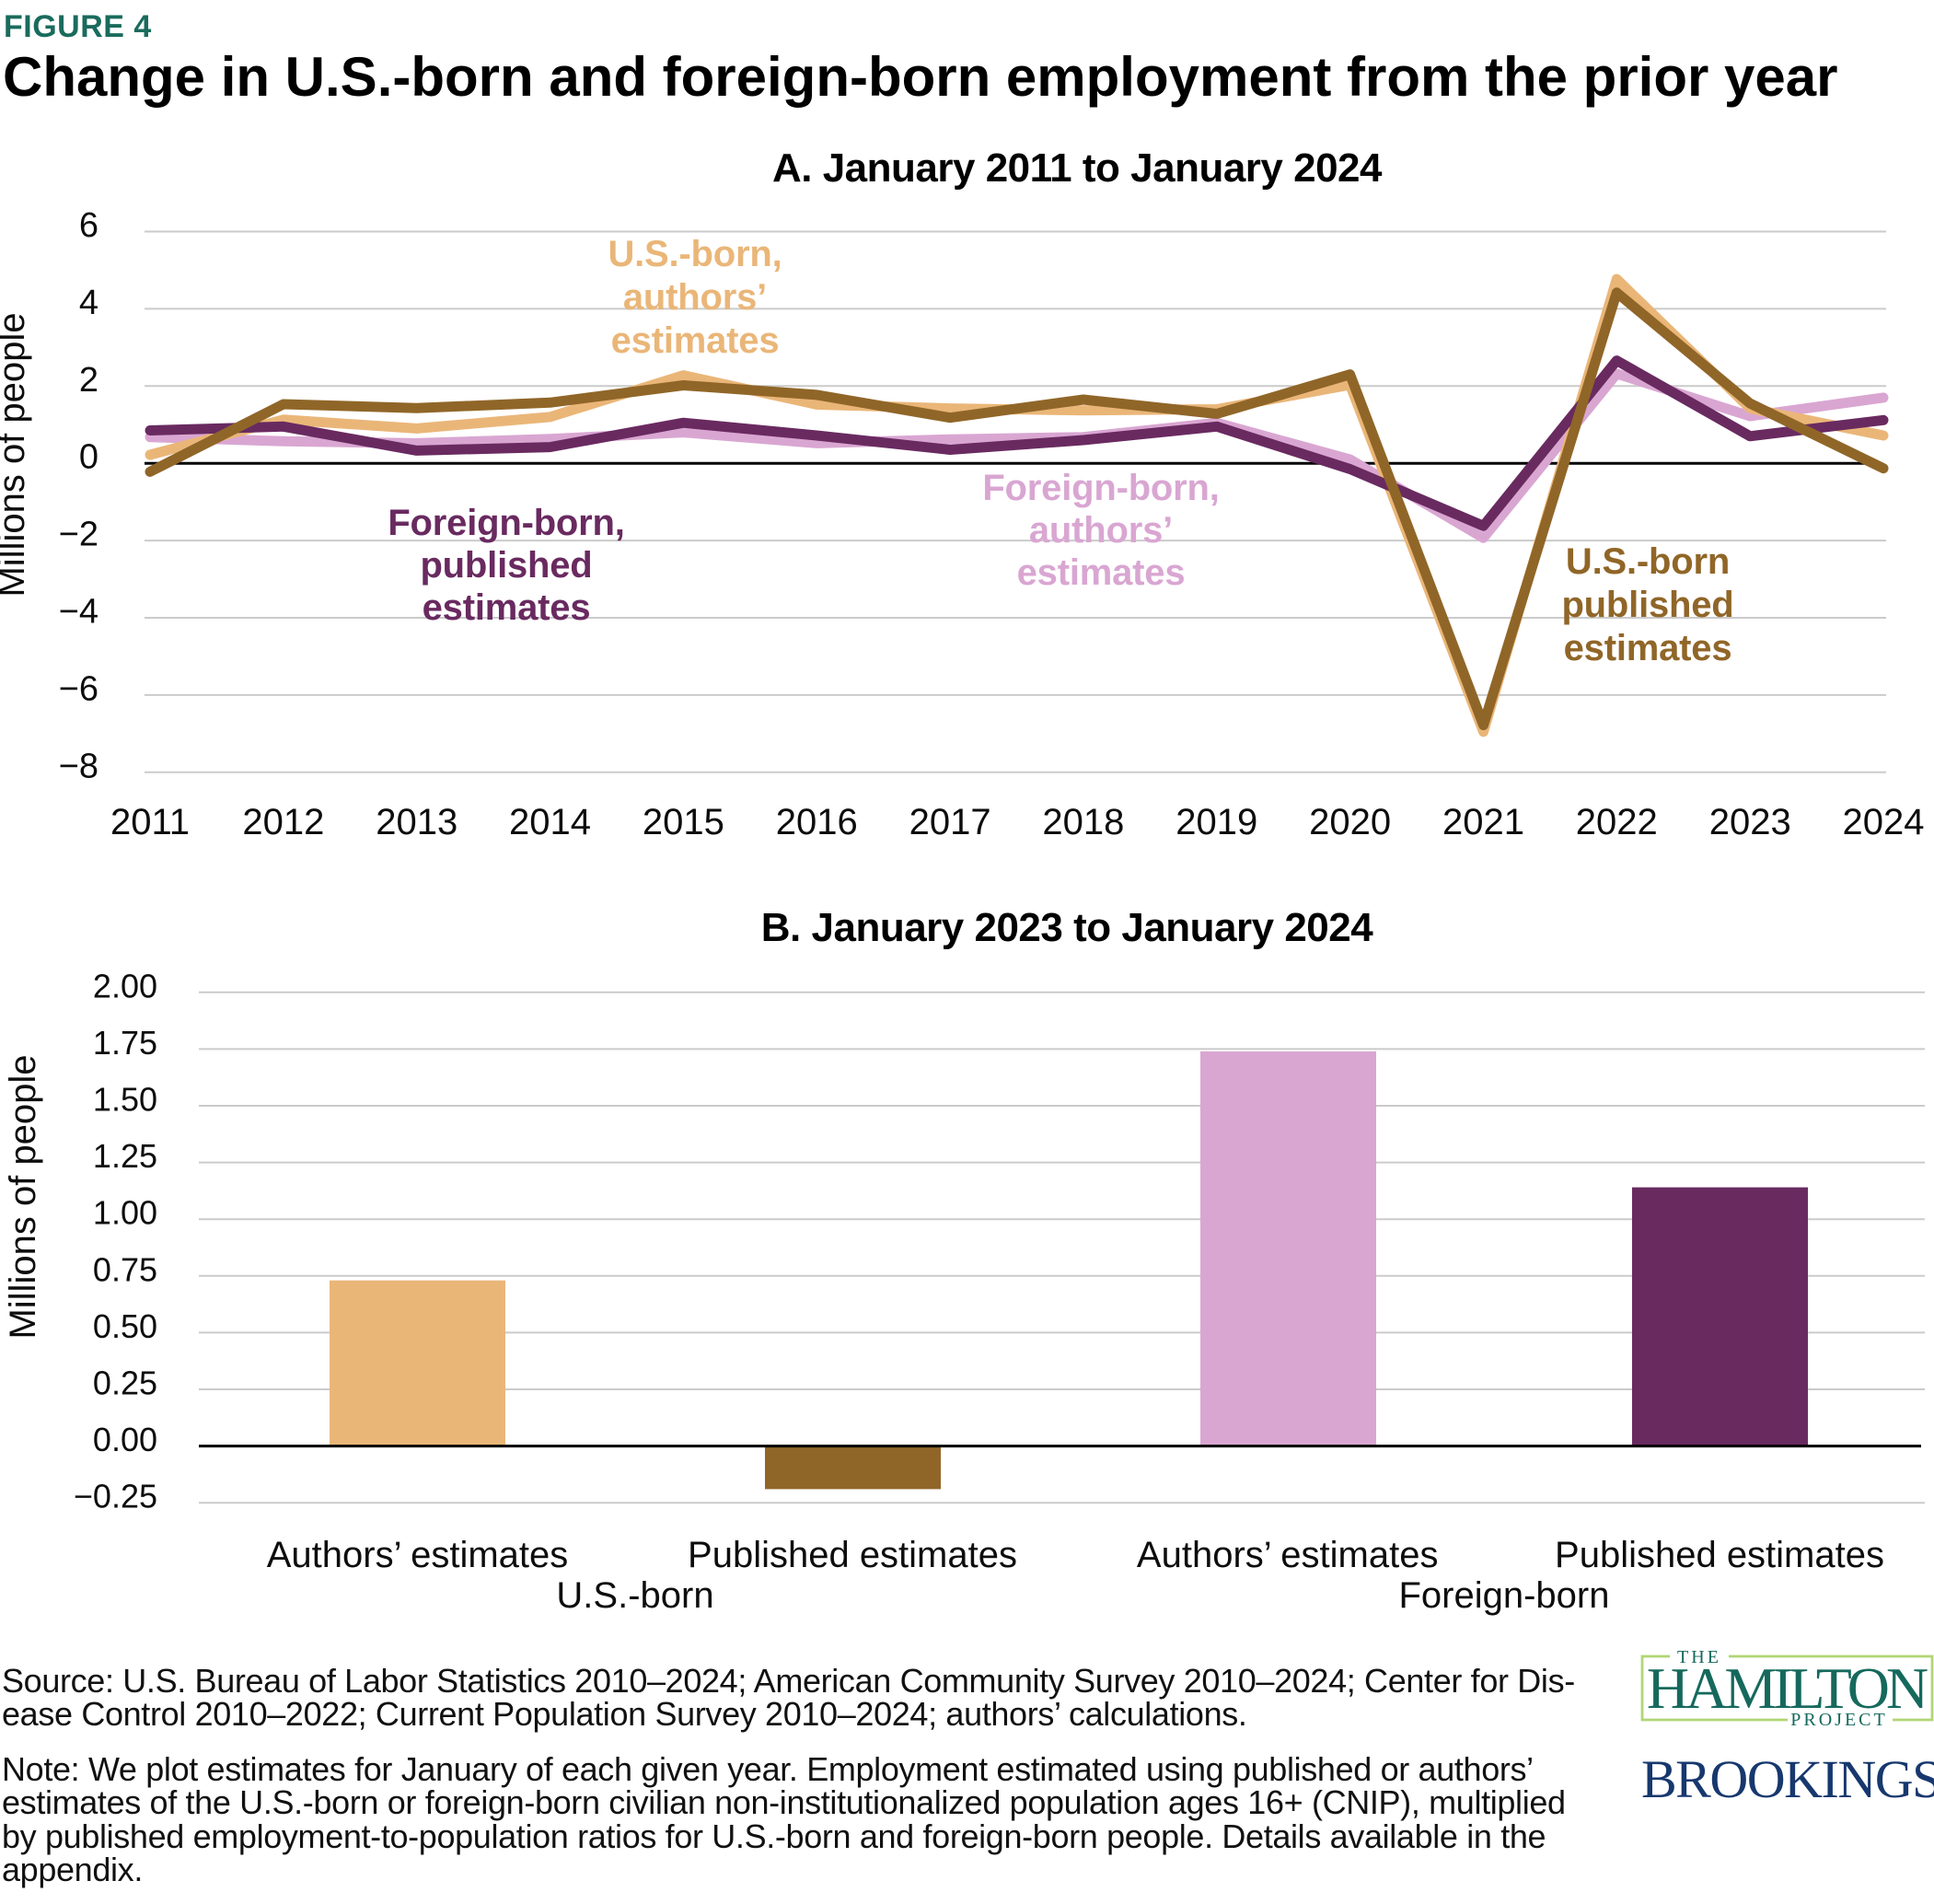 This screenshot has height=1904, width=1934. What do you see at coordinates (416, 822) in the screenshot?
I see `svg-text: 2013` at bounding box center [416, 822].